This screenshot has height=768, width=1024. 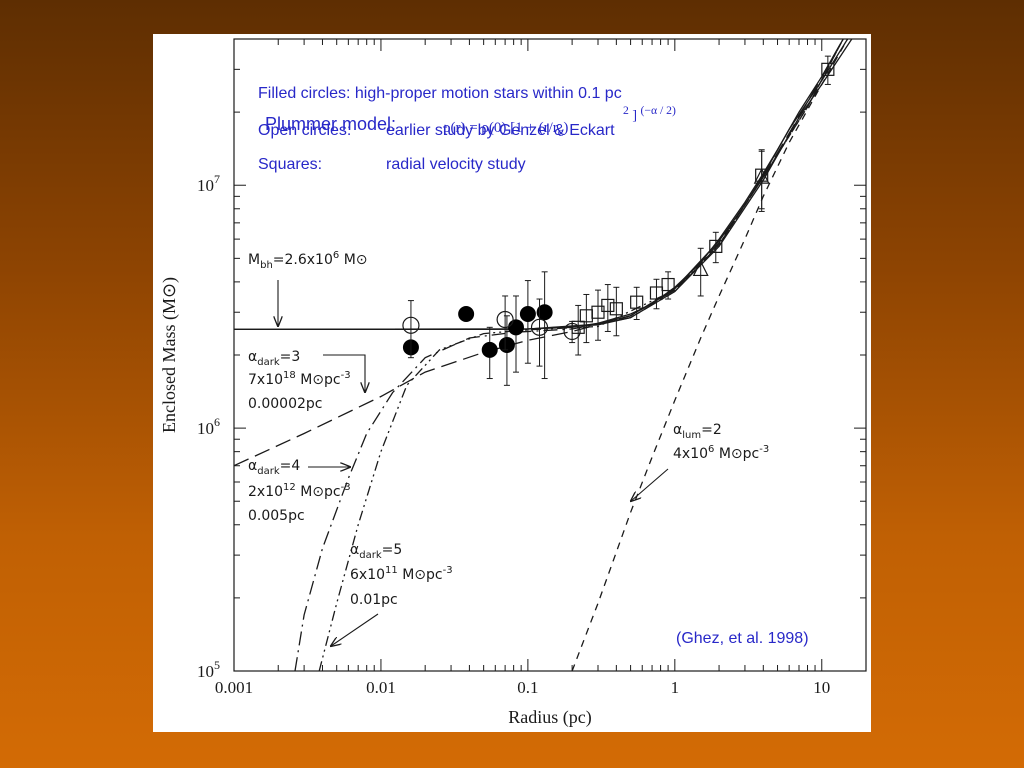 I want to click on annotation-dark4-density: 2x1012​ M⊙pc-3​, so click(x=299, y=491).